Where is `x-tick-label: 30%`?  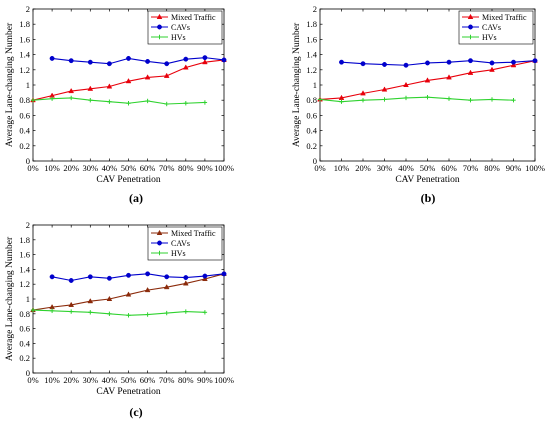
x-tick-label: 30% is located at coordinates (91, 380).